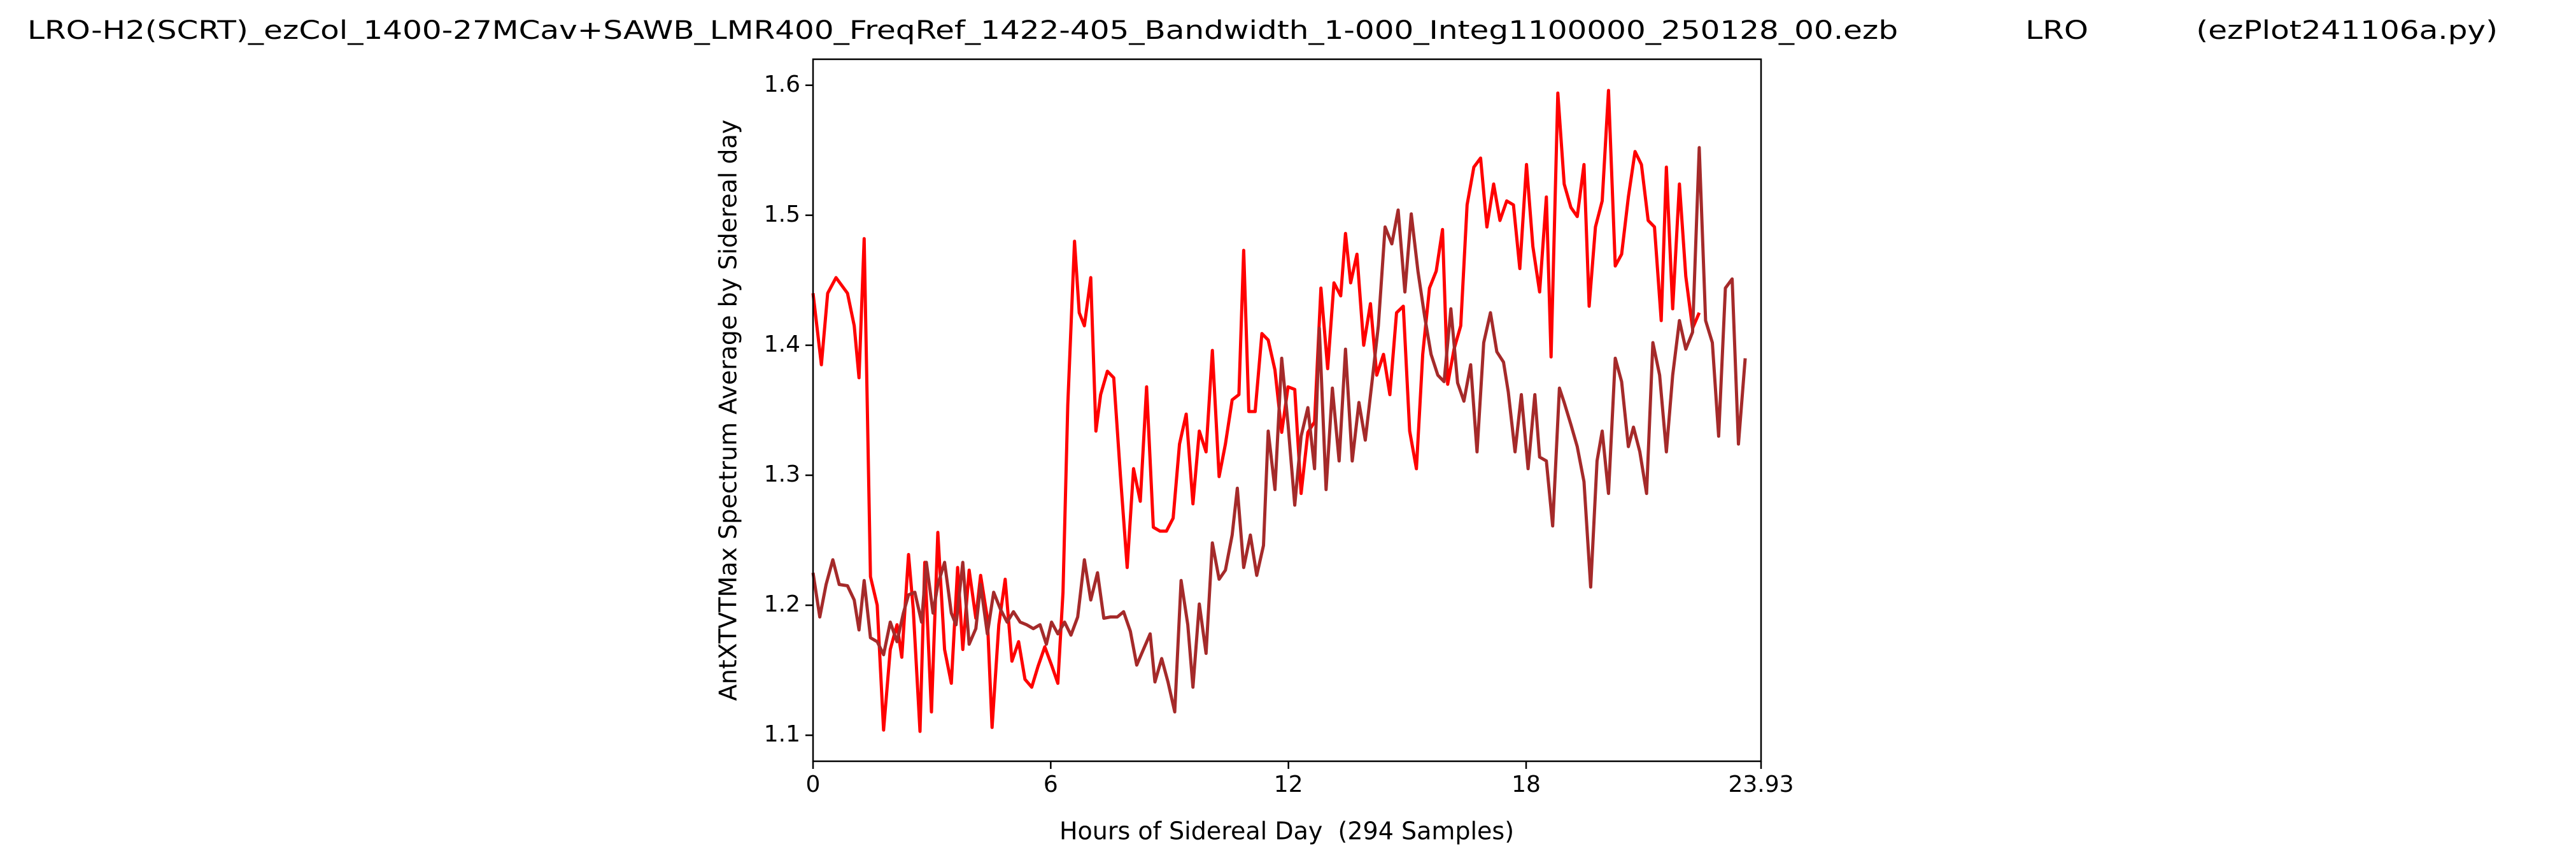 Image resolution: width=2576 pixels, height=867 pixels. What do you see at coordinates (782, 344) in the screenshot?
I see `y-tick-label: 1.4` at bounding box center [782, 344].